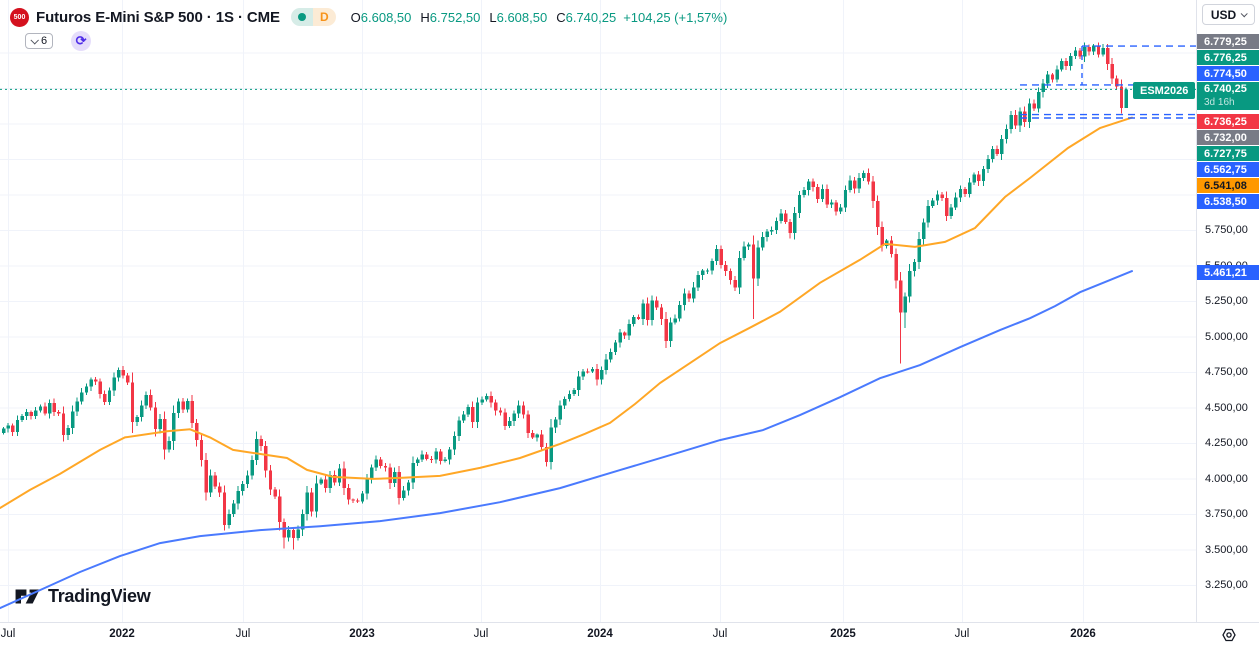 The height and width of the screenshot is (647, 1259). Describe the element at coordinates (1226, 549) in the screenshot. I see `price-tick-label: 3.500,00` at that location.